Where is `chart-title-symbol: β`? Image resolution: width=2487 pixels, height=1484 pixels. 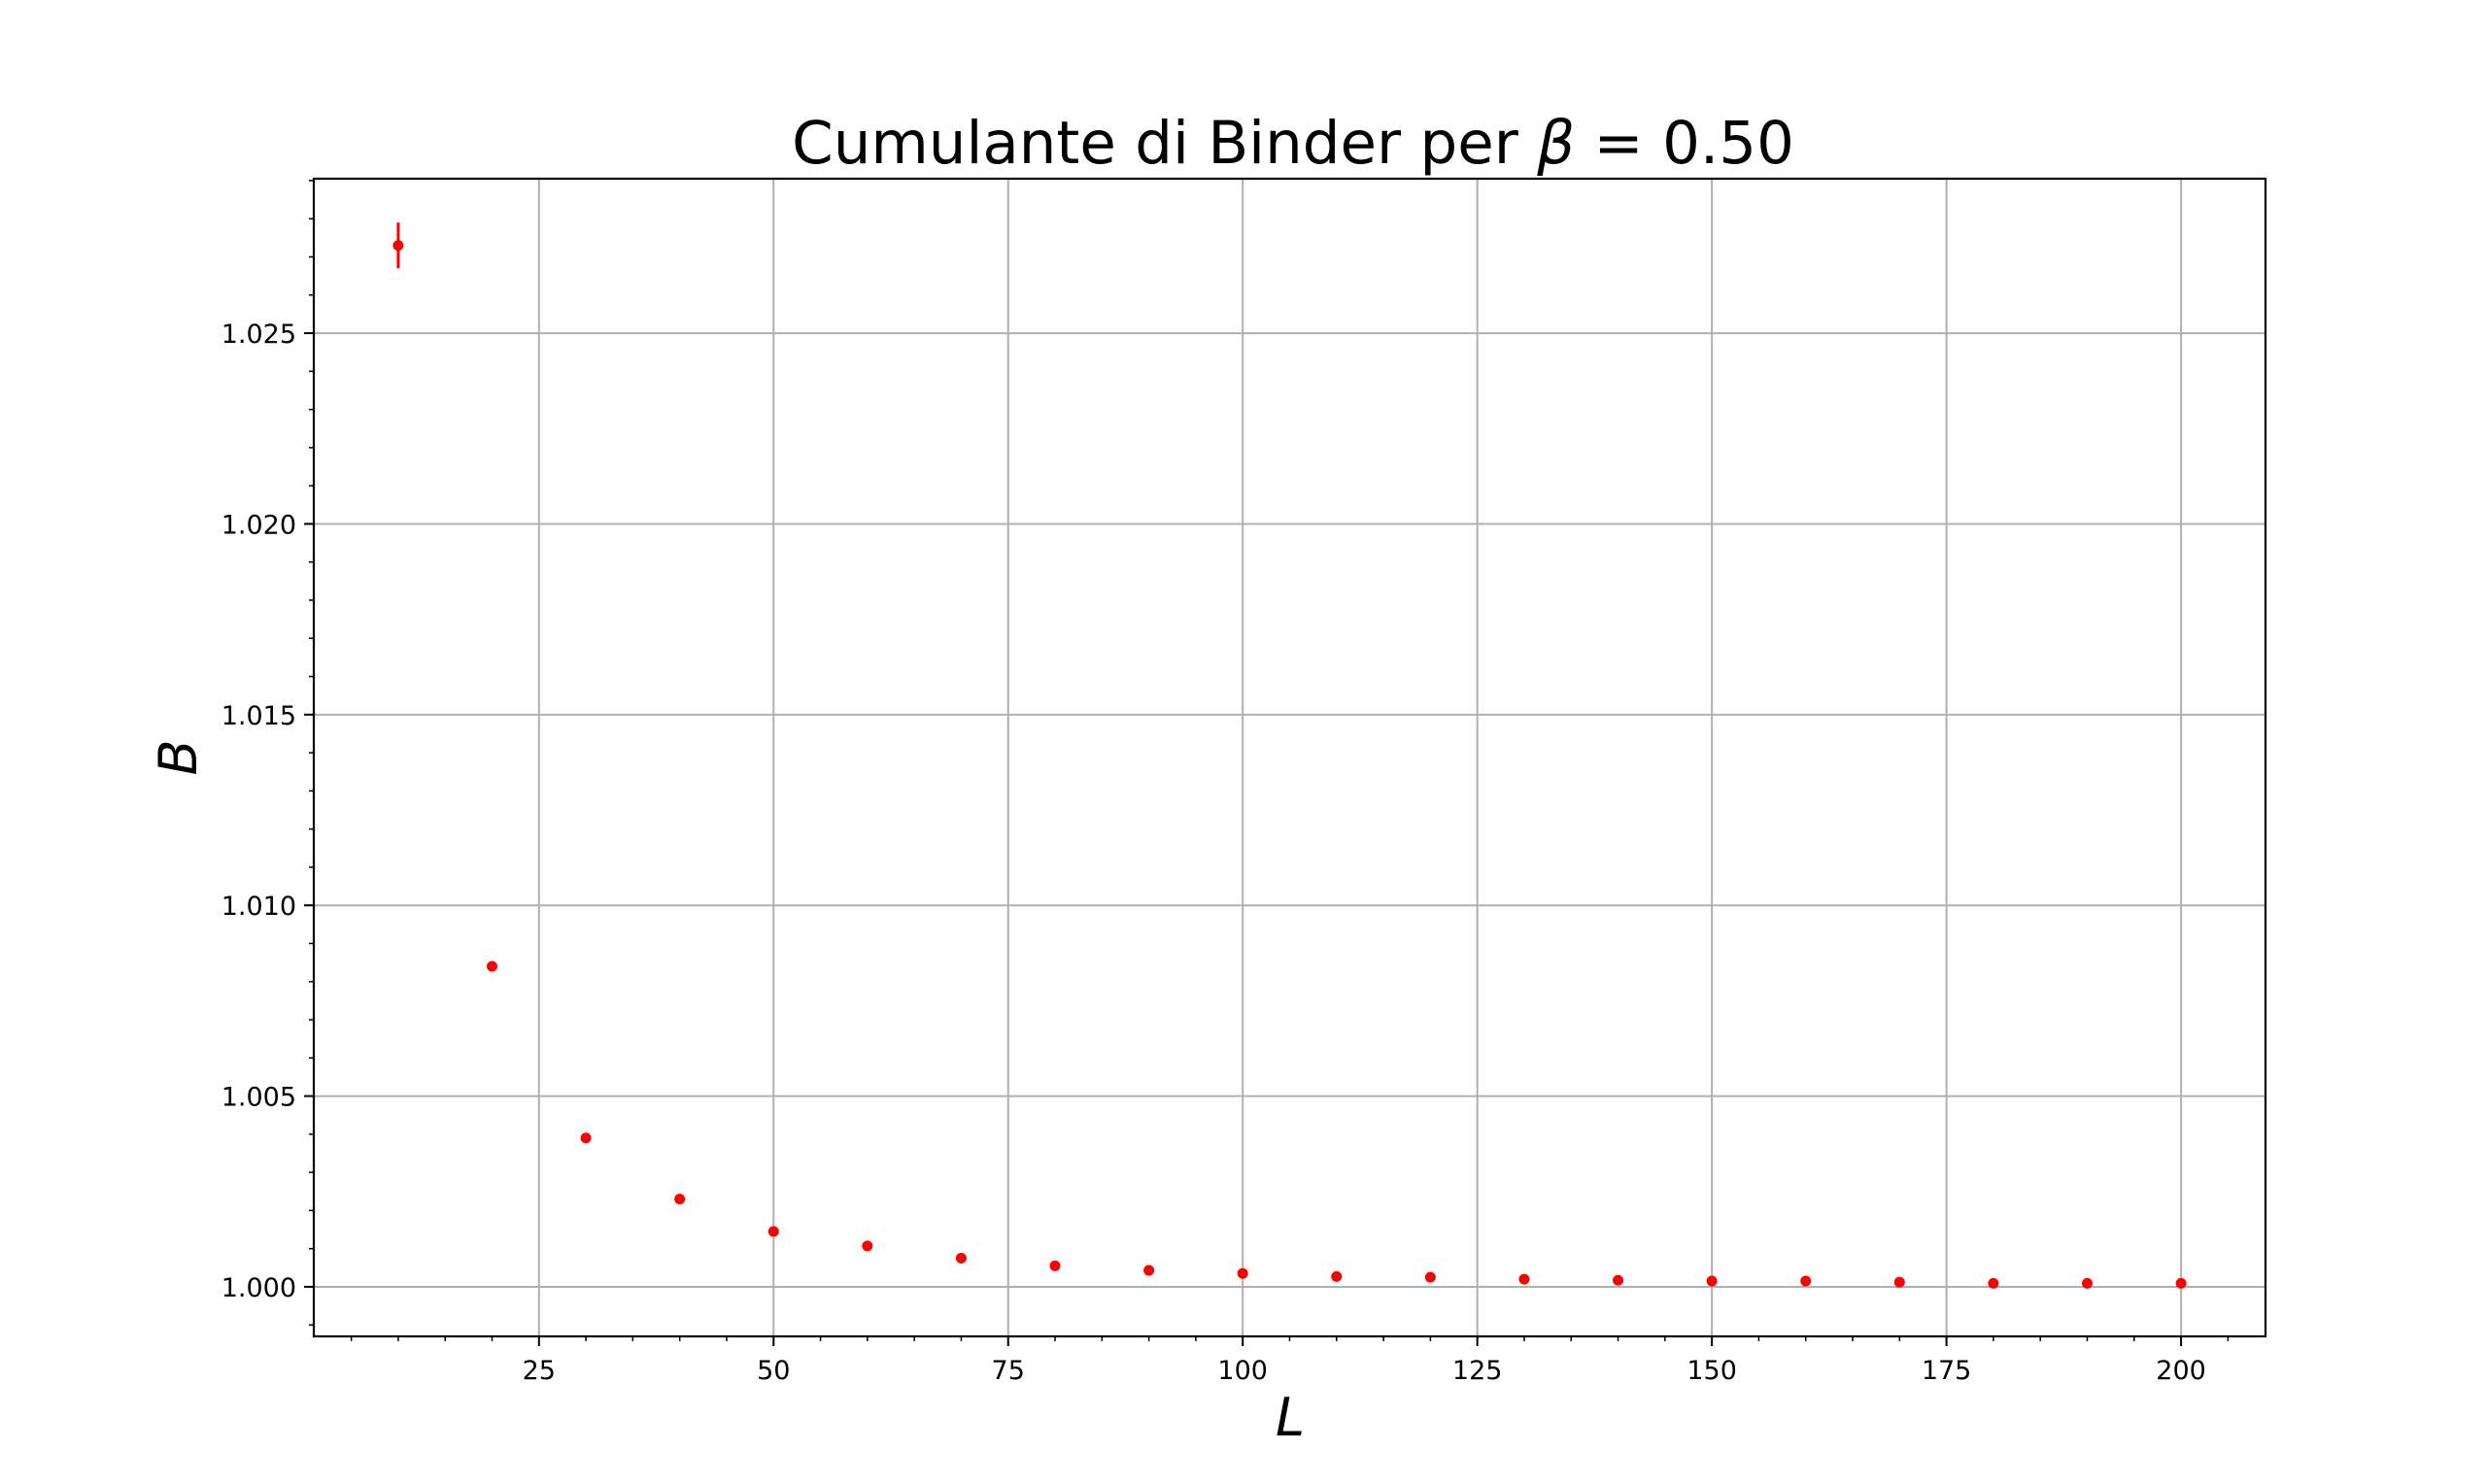
chart-title-symbol: β is located at coordinates (1555, 143).